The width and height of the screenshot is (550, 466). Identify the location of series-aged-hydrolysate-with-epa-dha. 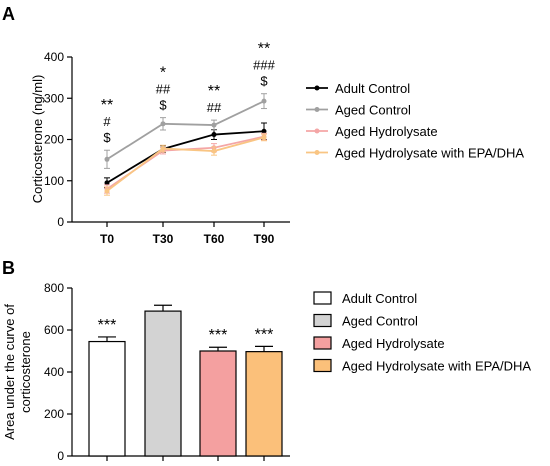
(185, 164).